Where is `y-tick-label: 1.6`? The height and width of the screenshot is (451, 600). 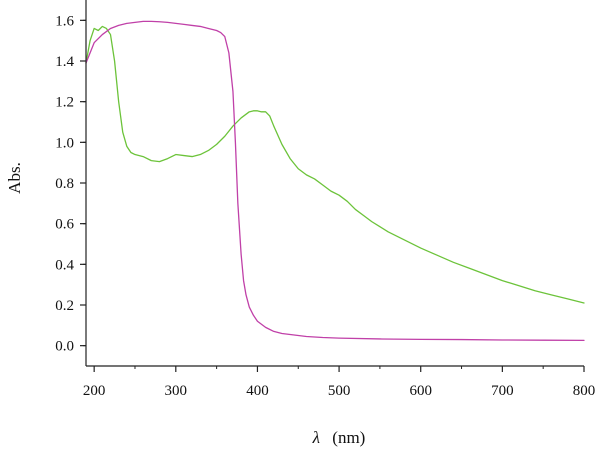 y-tick-label: 1.6 is located at coordinates (64, 21).